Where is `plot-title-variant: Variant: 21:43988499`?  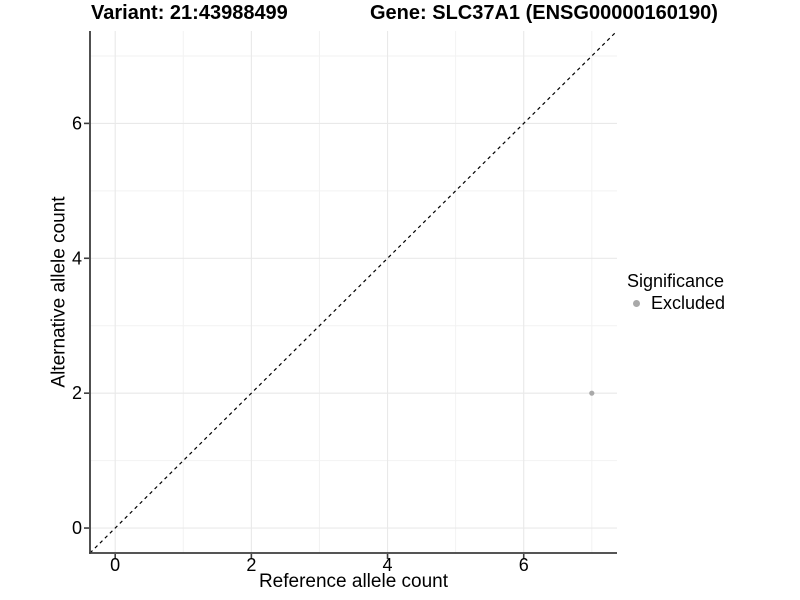
plot-title-variant: Variant: 21:43988499 is located at coordinates (189, 13).